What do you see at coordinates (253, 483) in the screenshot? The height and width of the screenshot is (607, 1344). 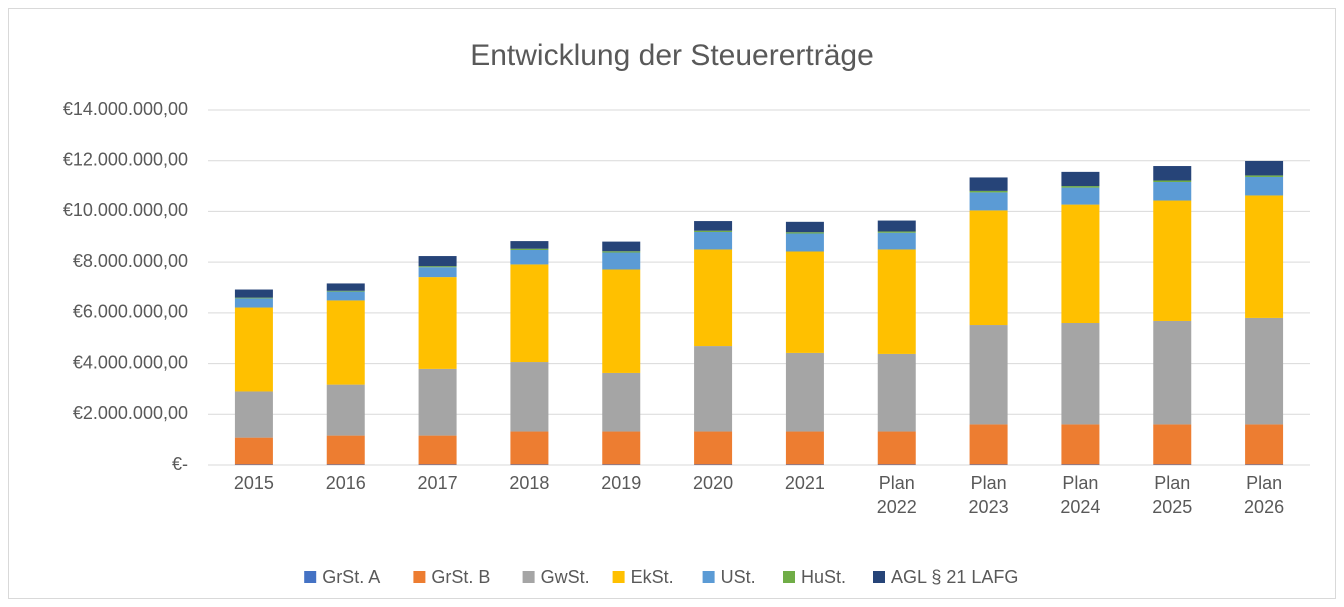 I see `x-tick-label: 2015` at bounding box center [253, 483].